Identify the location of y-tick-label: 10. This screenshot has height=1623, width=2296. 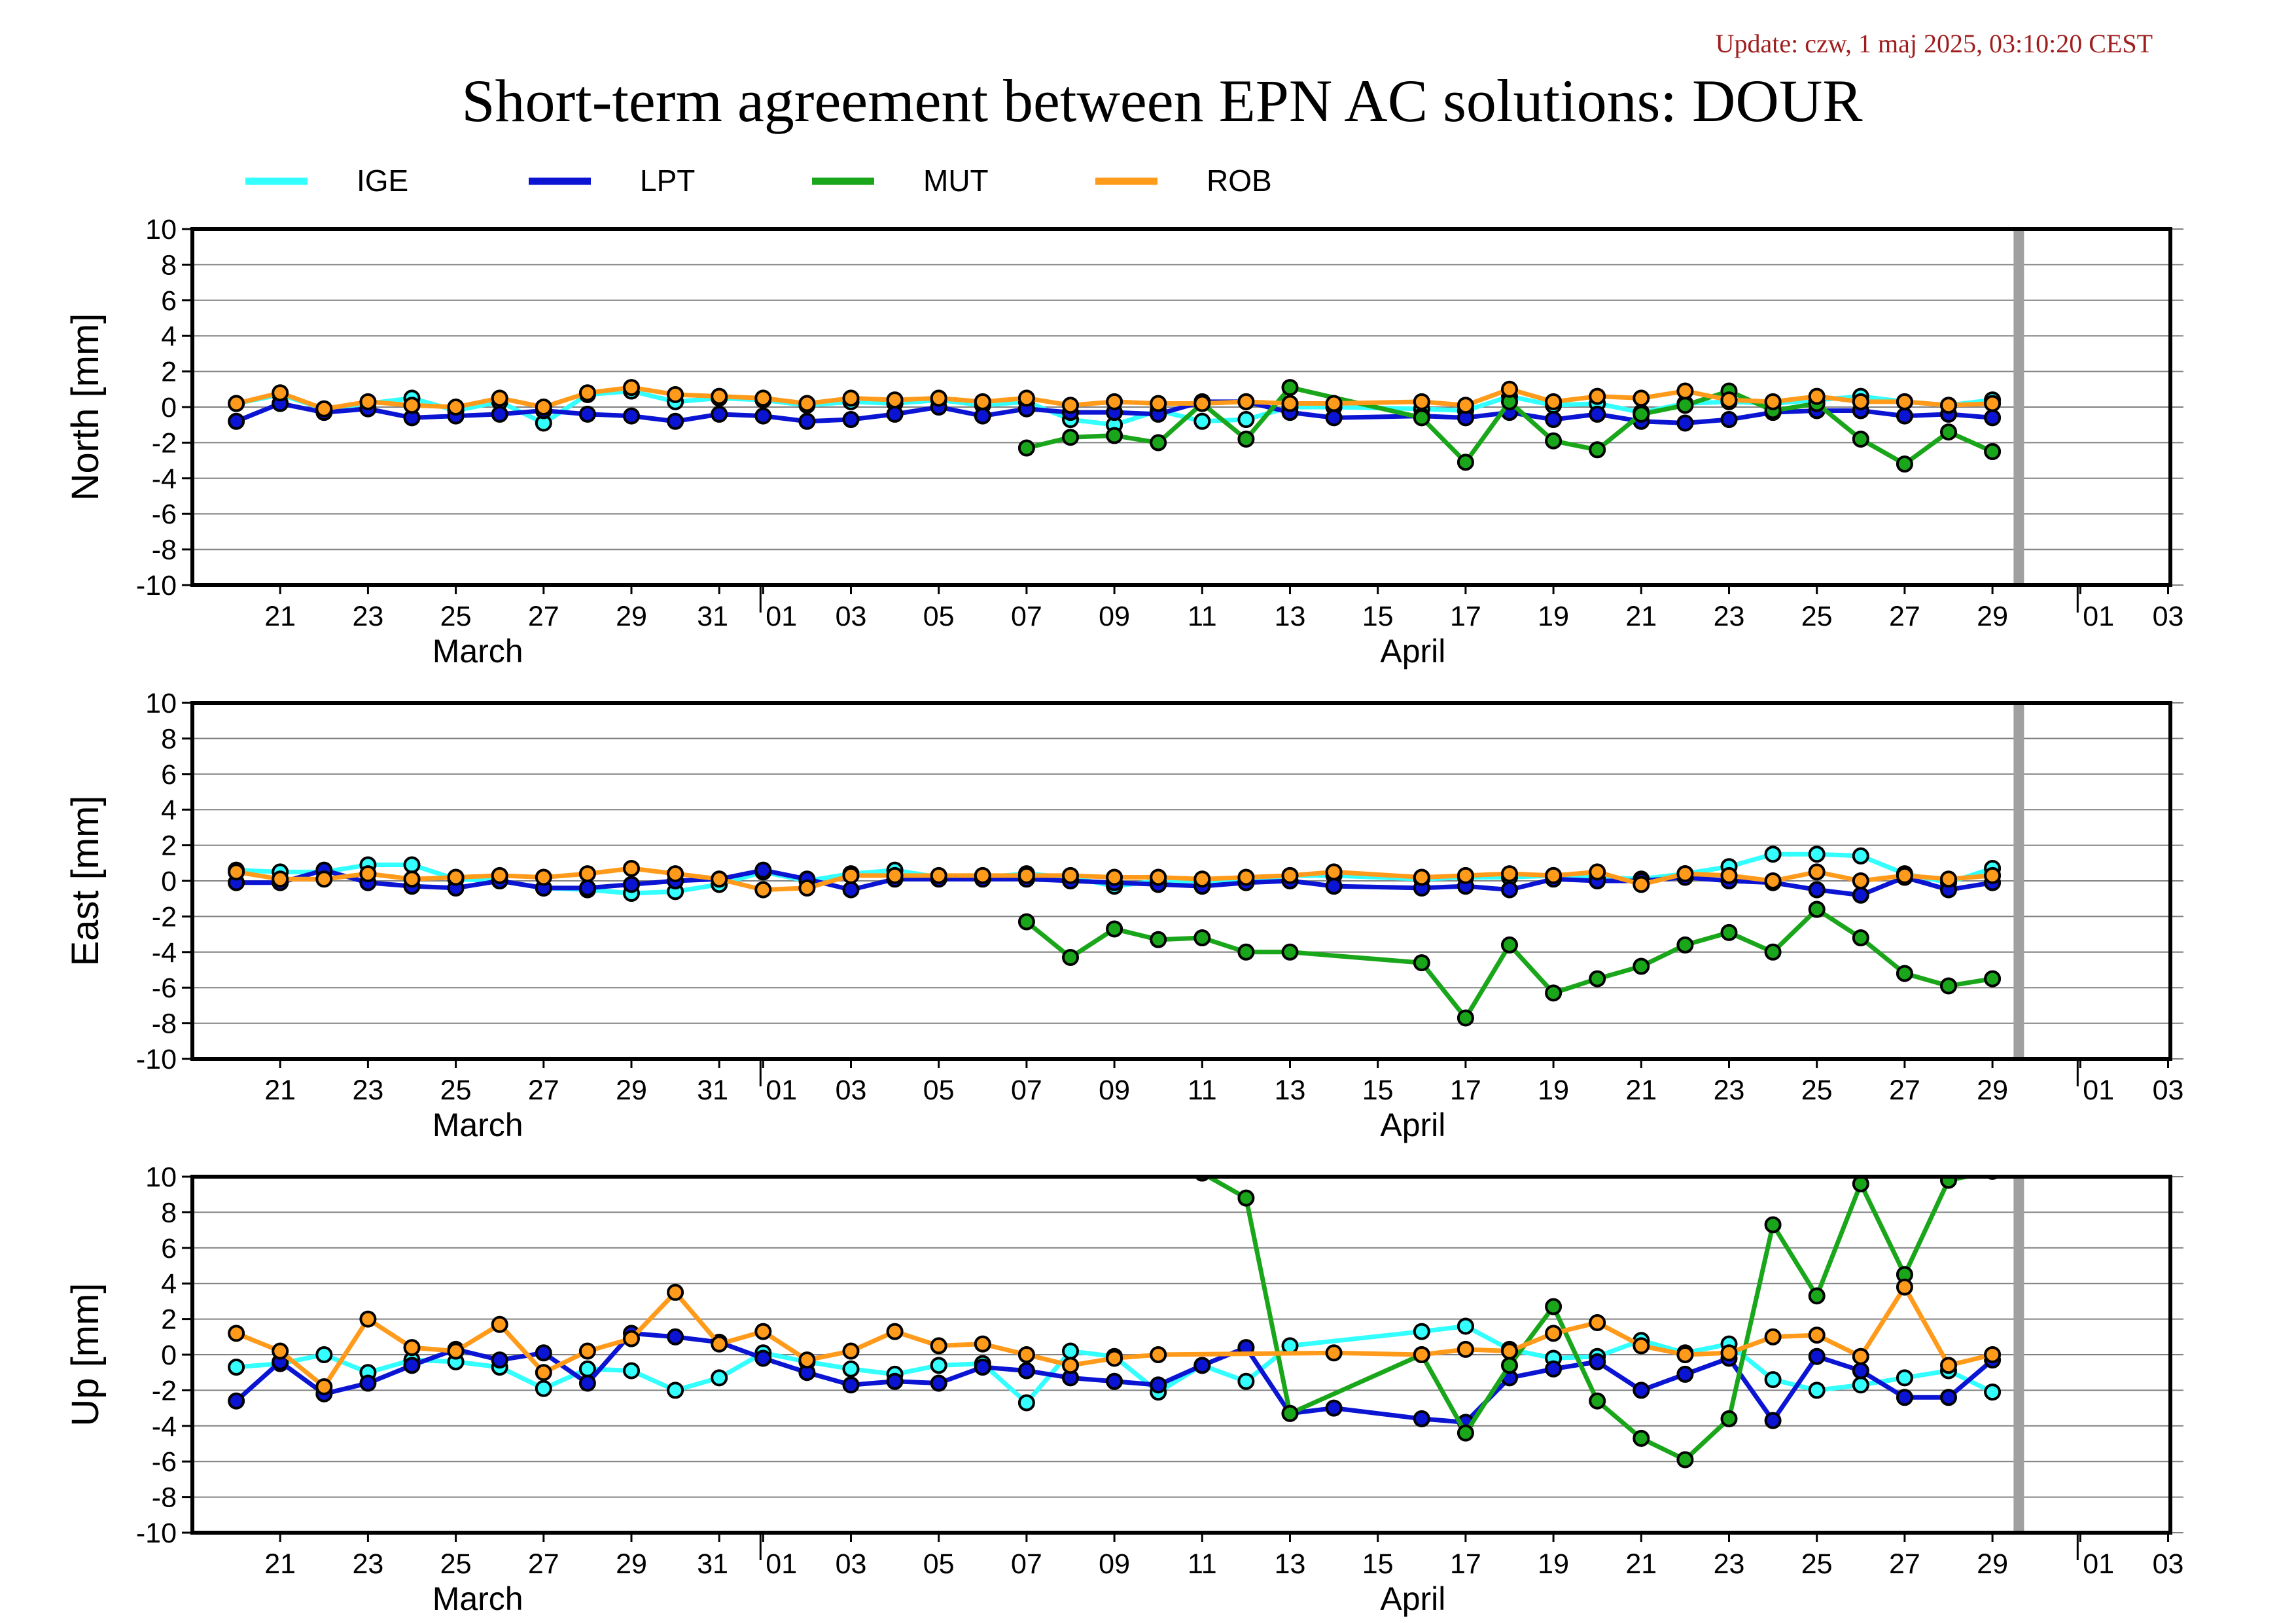
(161, 230).